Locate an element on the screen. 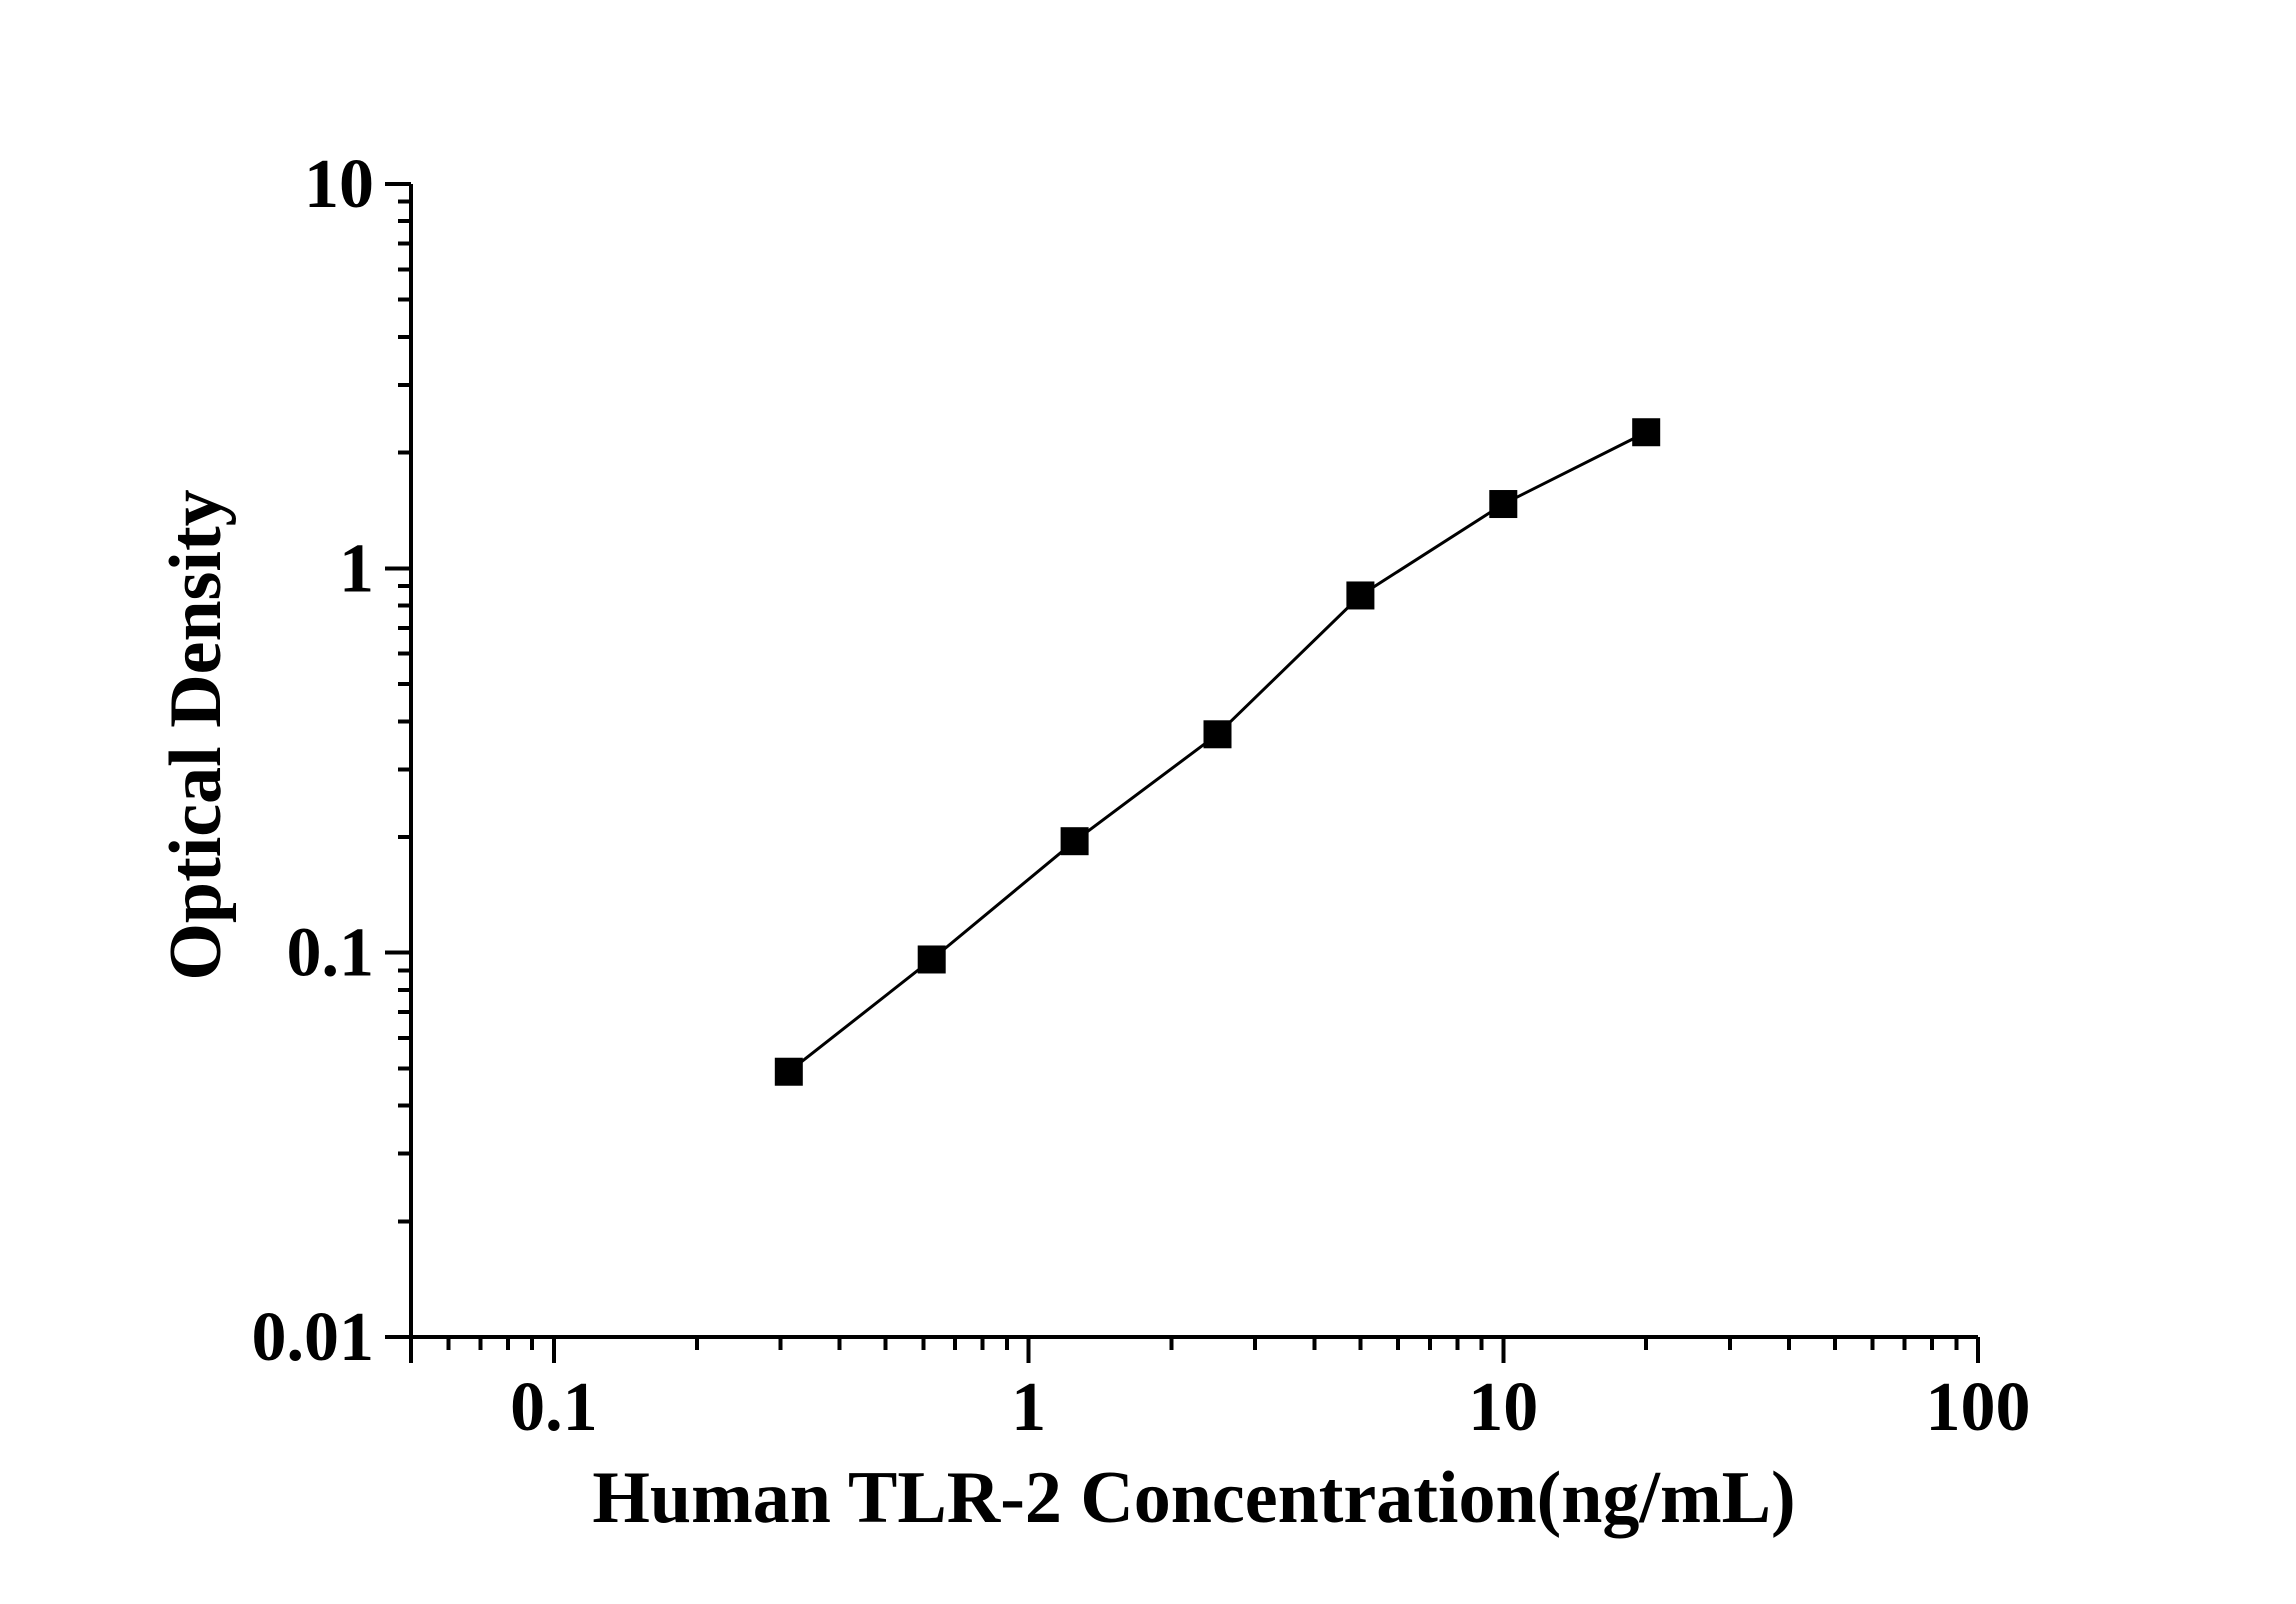  x-tick-label: 100 is located at coordinates (1978, 1407).